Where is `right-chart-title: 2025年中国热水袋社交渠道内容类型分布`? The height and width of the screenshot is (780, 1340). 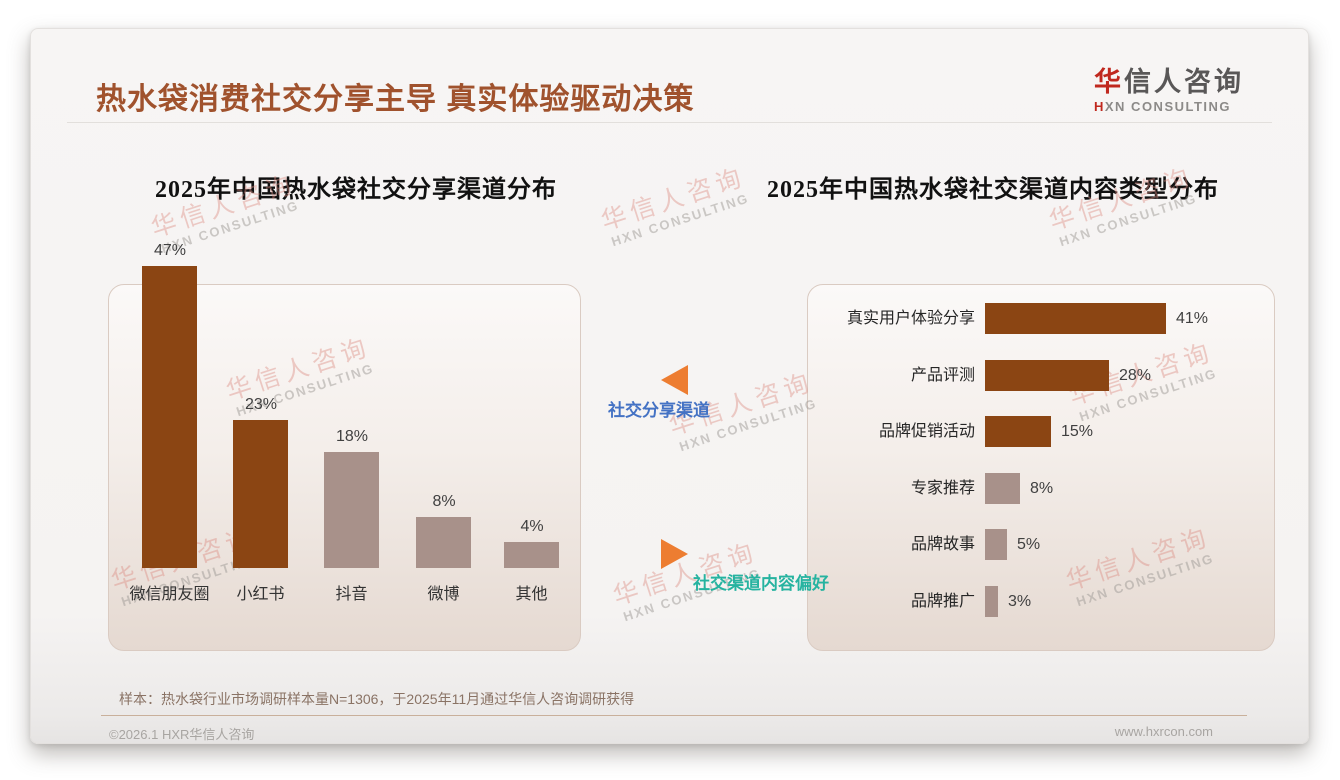 right-chart-title: 2025年中国热水袋社交渠道内容类型分布 is located at coordinates (993, 190).